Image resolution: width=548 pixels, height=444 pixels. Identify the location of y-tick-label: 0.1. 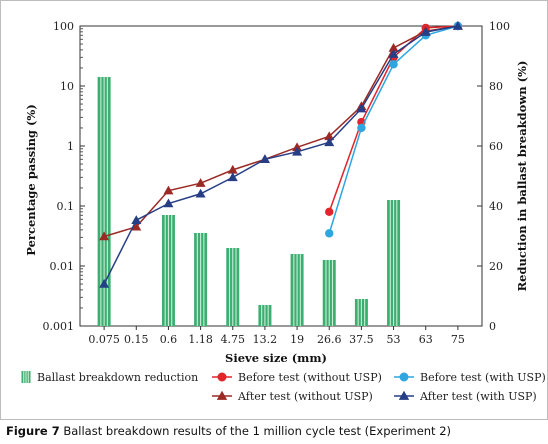
(66, 206).